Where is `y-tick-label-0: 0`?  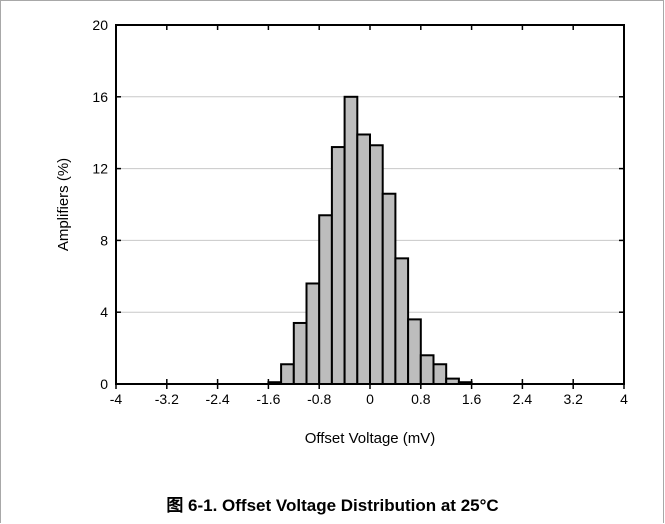 y-tick-label-0: 0 is located at coordinates (104, 384).